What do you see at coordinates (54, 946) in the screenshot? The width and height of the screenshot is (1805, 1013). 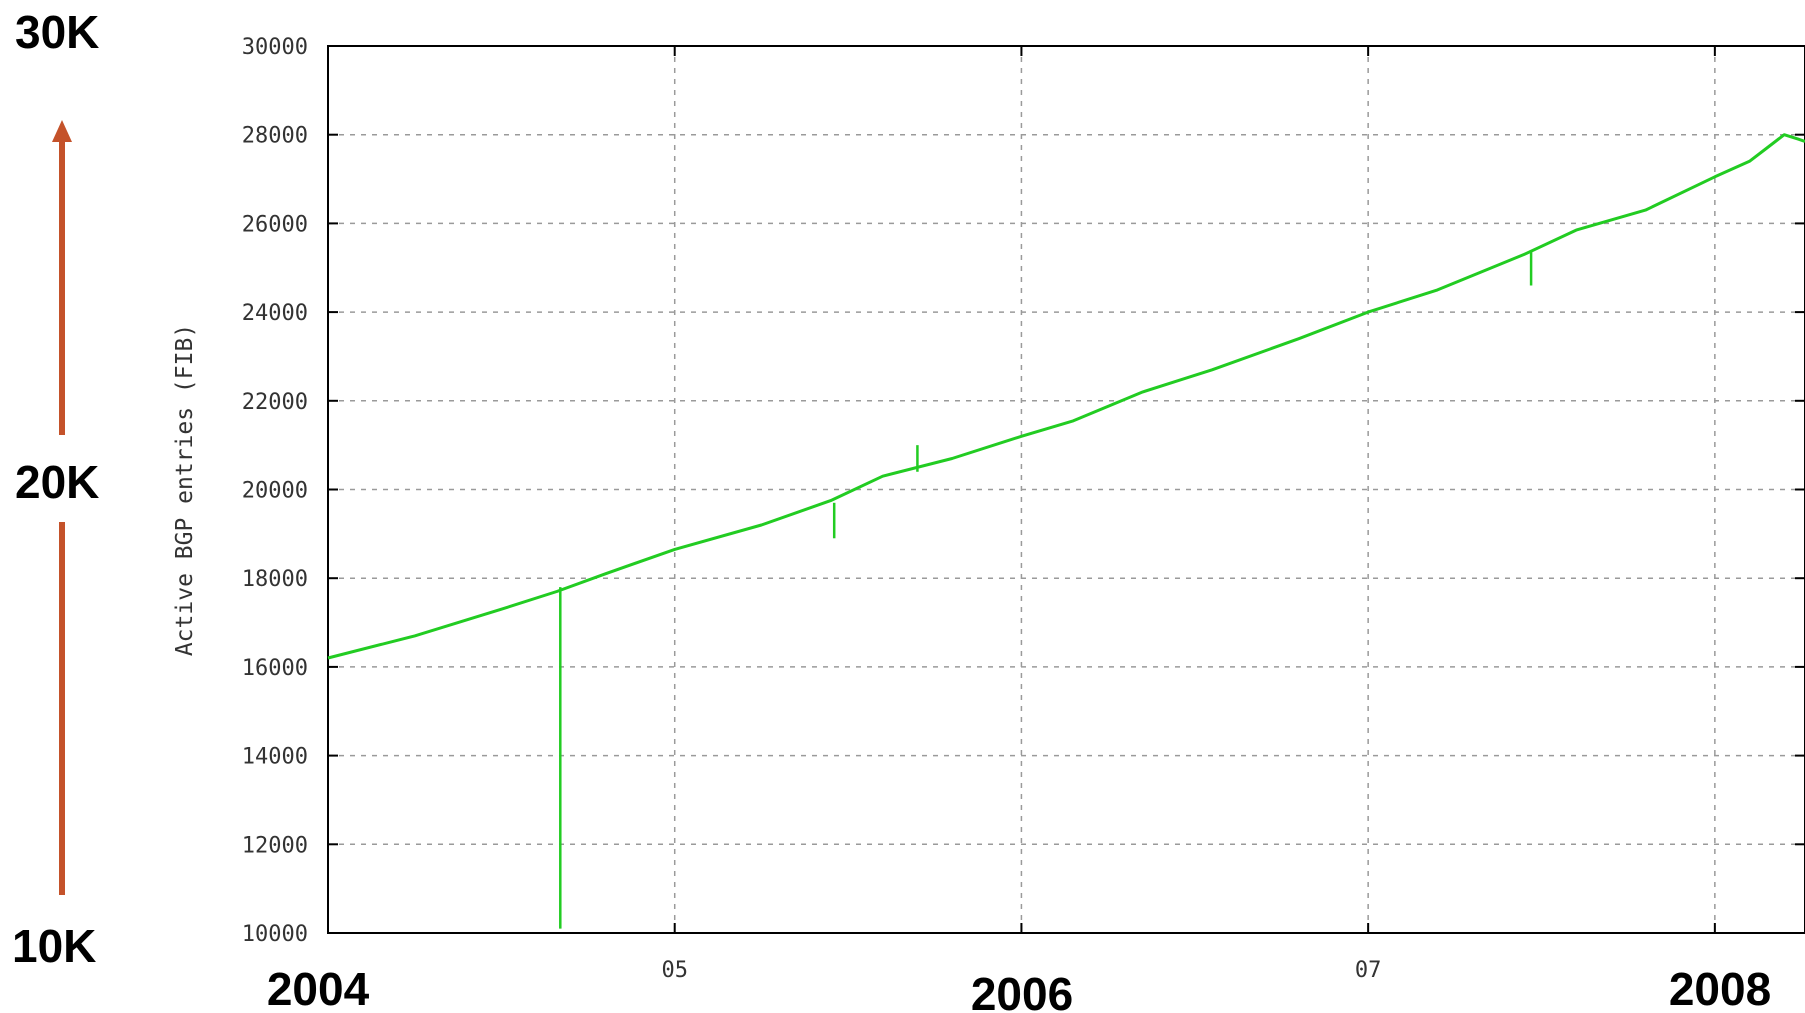 I see `left-scale-bottom-label: 10K` at bounding box center [54, 946].